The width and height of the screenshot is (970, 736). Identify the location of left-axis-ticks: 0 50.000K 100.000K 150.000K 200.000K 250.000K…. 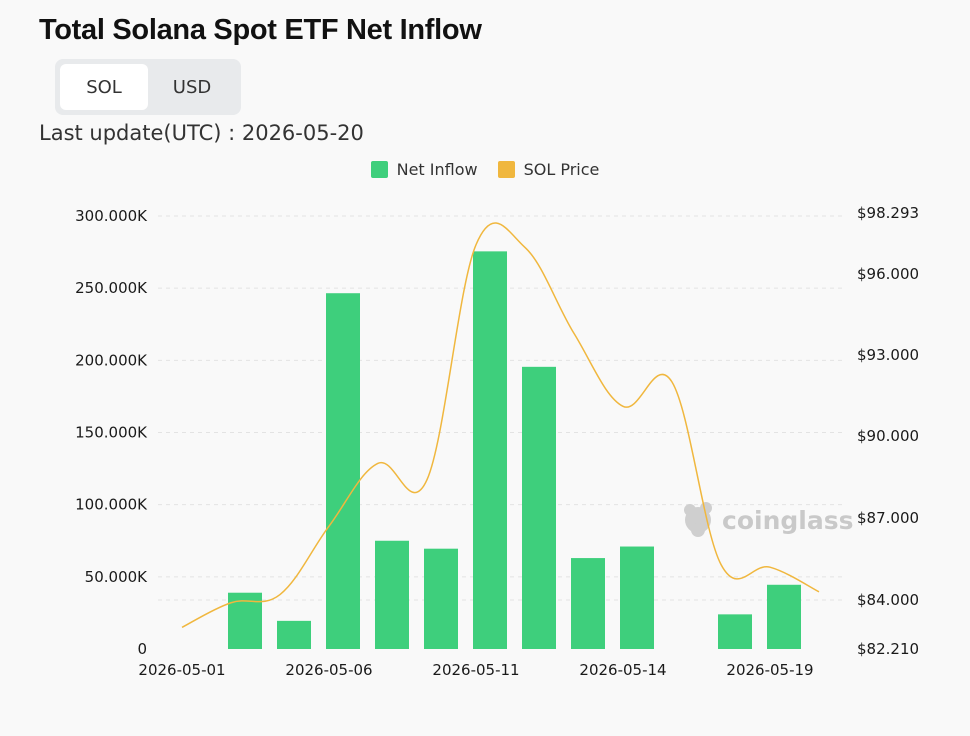
(111, 432).